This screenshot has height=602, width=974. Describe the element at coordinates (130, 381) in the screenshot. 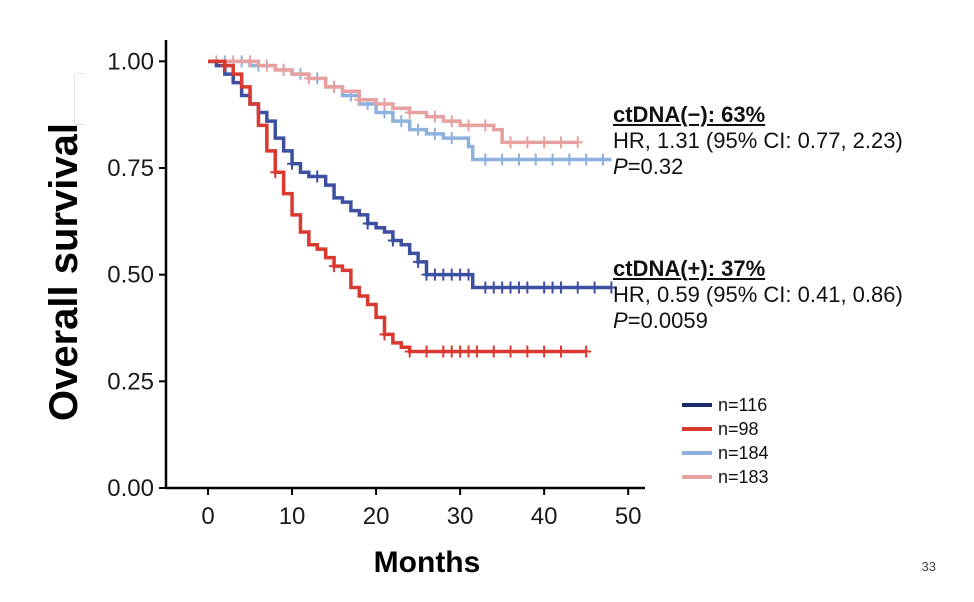

I see `y-tick-label: 0.25` at that location.